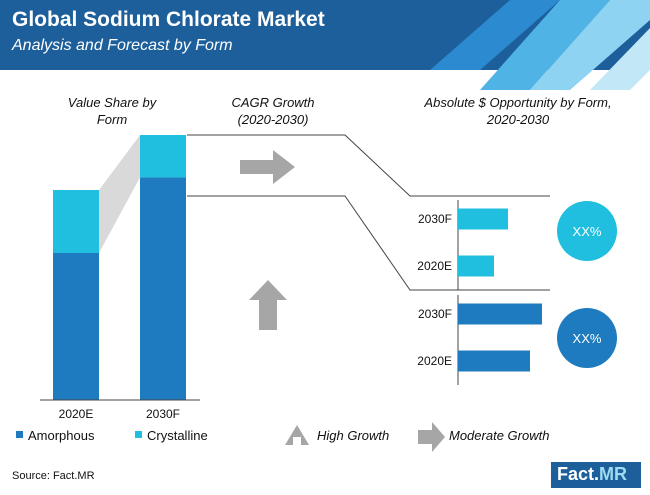 This screenshot has width=650, height=495. I want to click on connector-line-top, so click(368, 165).